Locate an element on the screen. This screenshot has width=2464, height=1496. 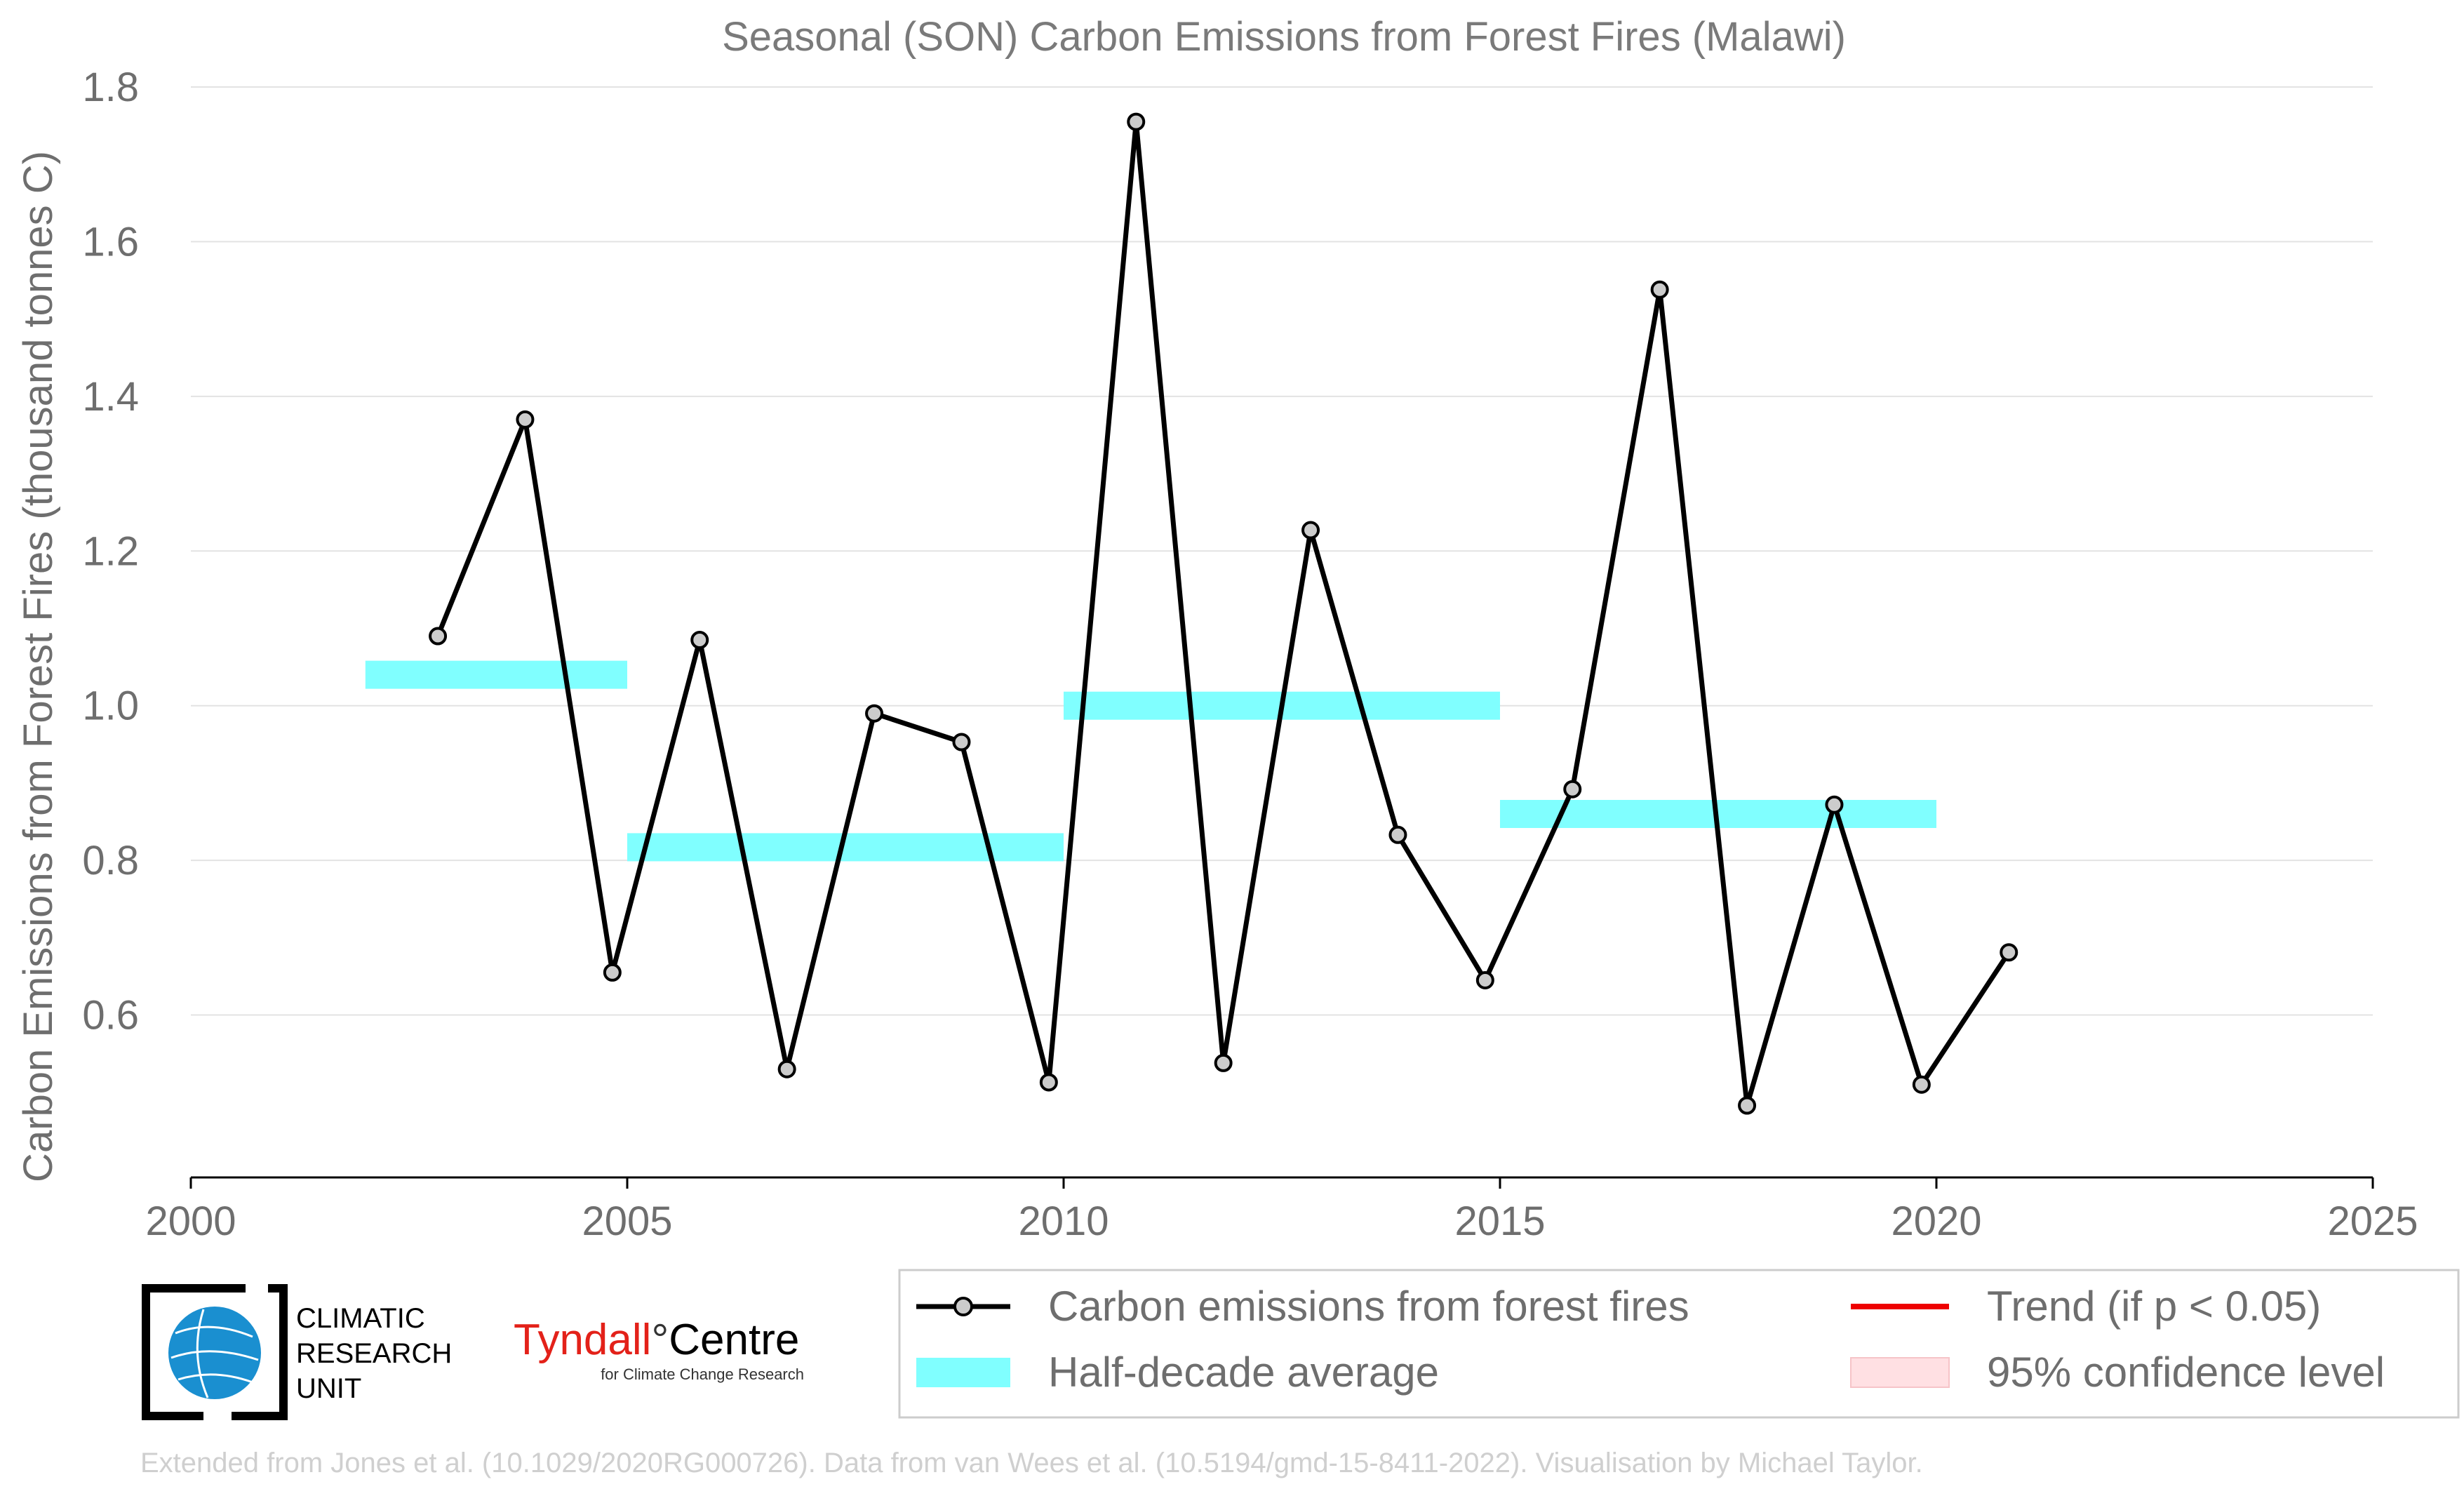
tyndall-subtitle: for Climate Change Research is located at coordinates (702, 1374).